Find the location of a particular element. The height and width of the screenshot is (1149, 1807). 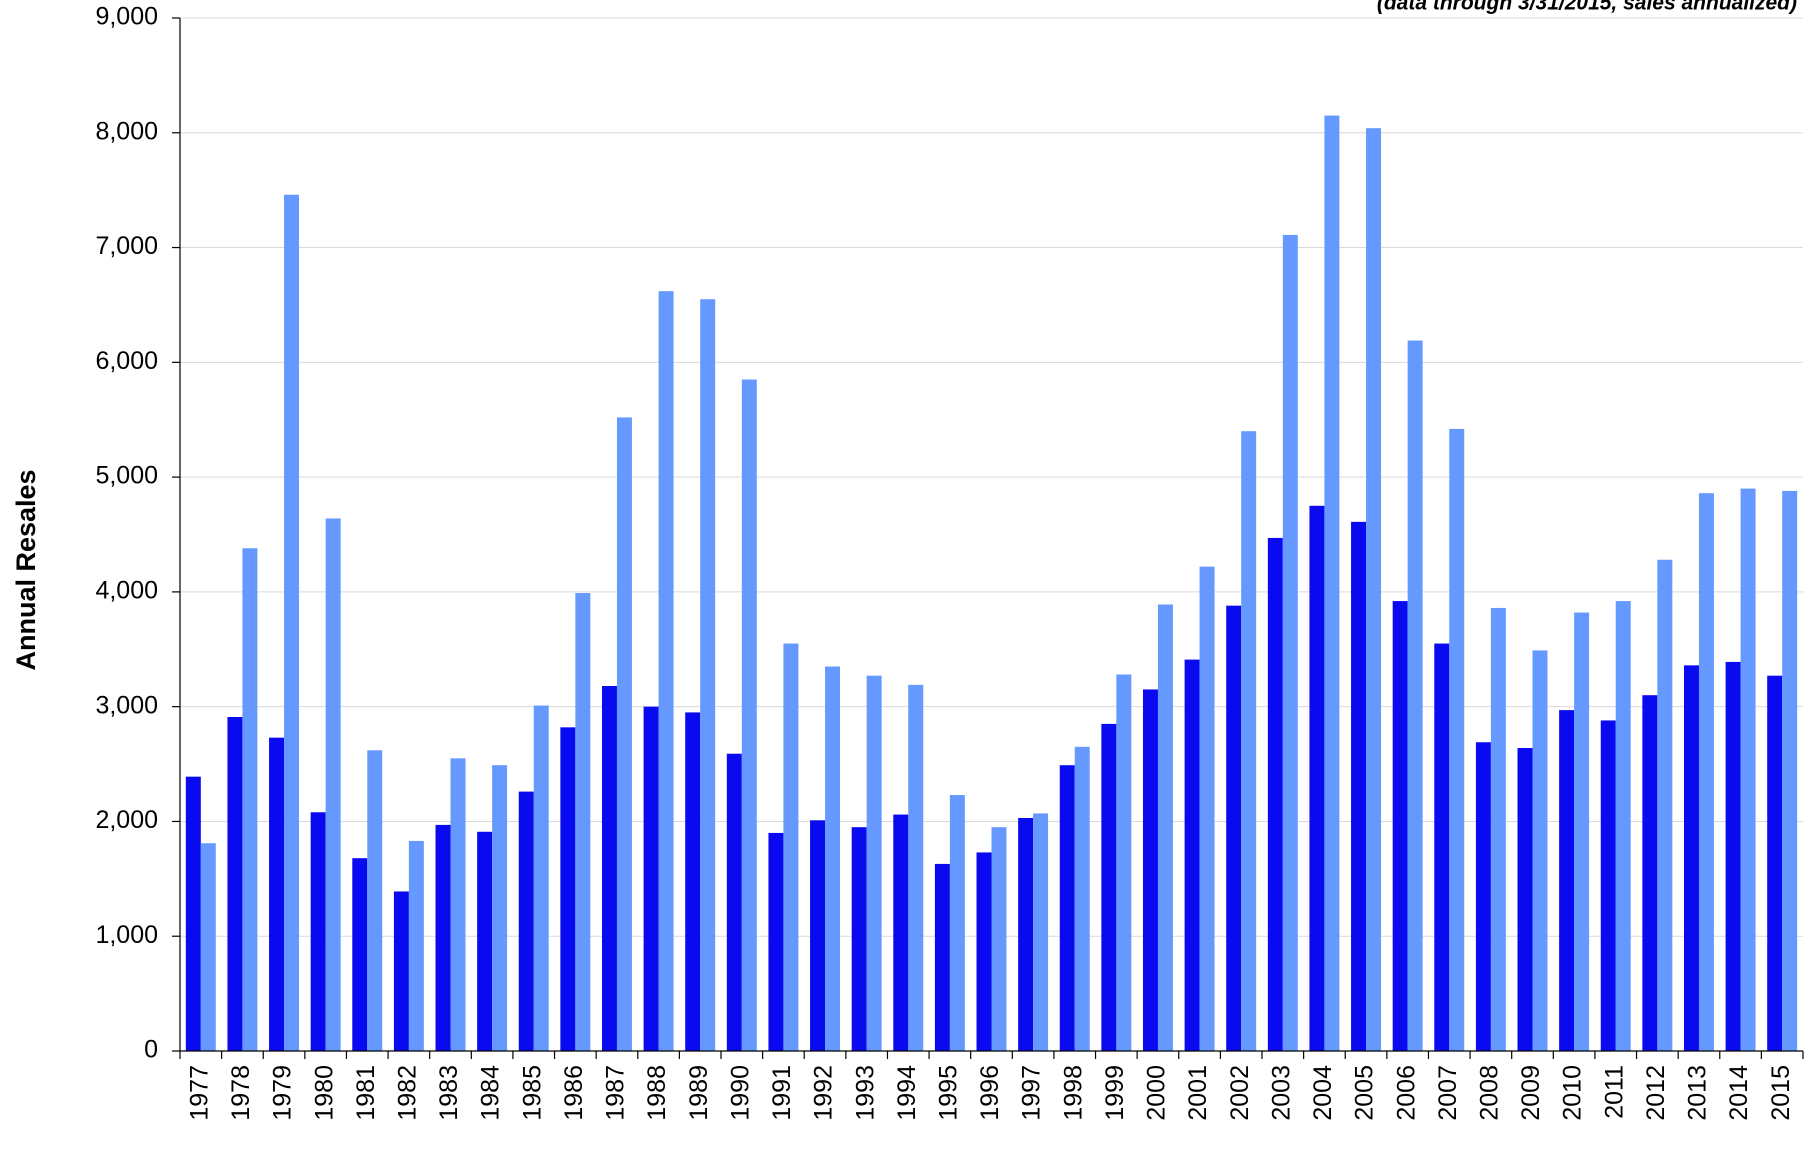

x-tick-label: 1985 is located at coordinates (532, 1093).